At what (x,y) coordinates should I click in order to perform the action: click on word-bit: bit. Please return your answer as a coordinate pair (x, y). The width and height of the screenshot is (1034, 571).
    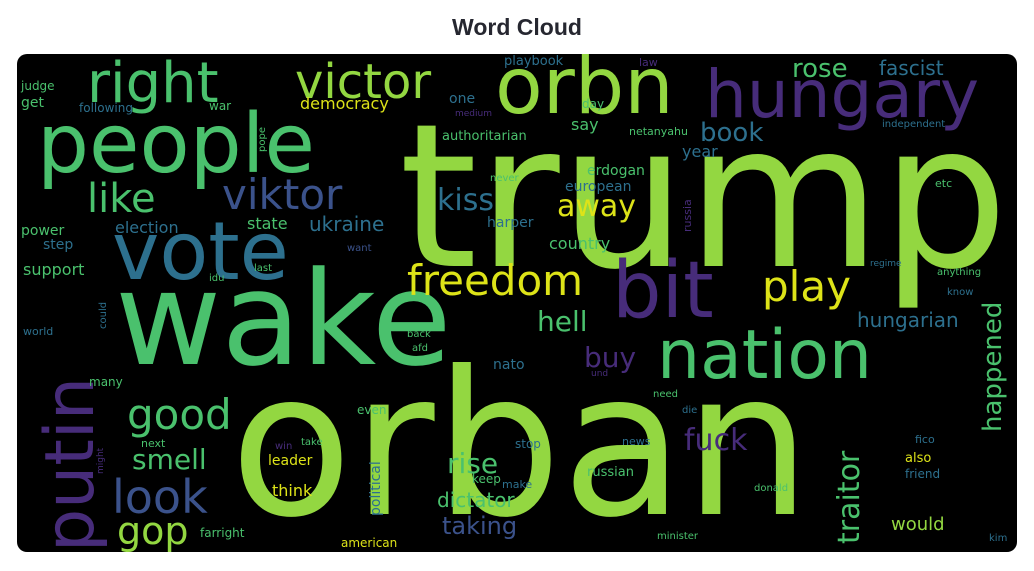
    Looking at the image, I should click on (663, 291).